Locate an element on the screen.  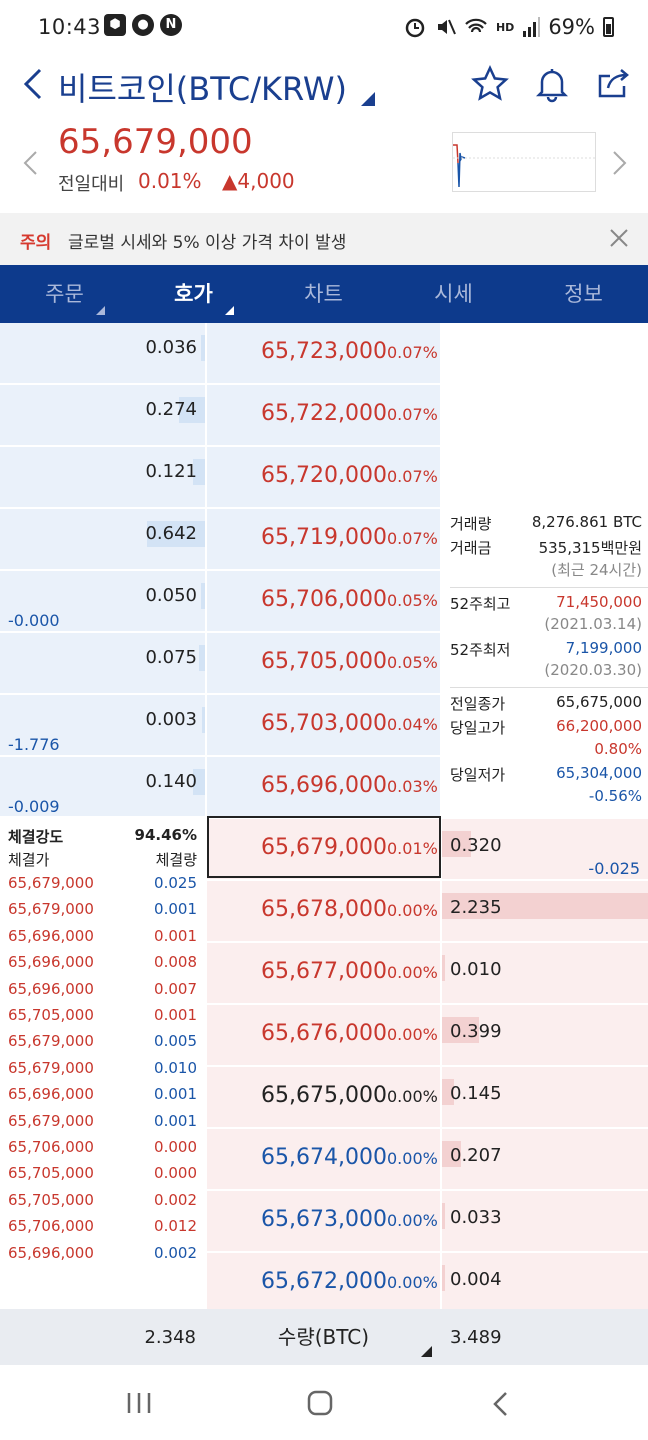
bid-qty-bar is located at coordinates (451, 1154).